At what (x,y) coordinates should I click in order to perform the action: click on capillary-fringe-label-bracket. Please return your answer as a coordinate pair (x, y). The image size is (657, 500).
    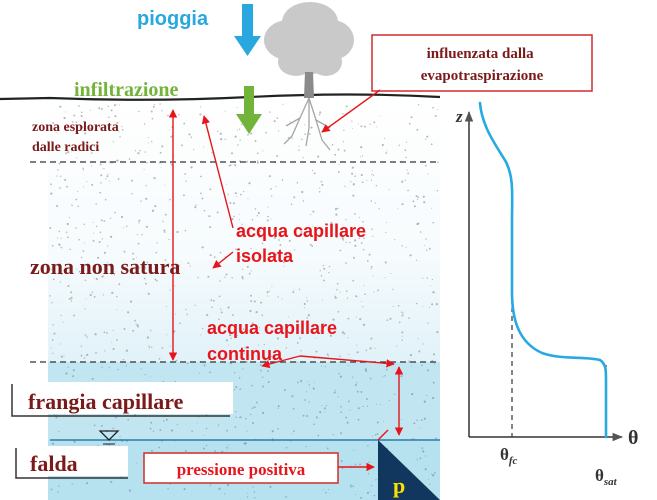
    Looking at the image, I should click on (120, 400).